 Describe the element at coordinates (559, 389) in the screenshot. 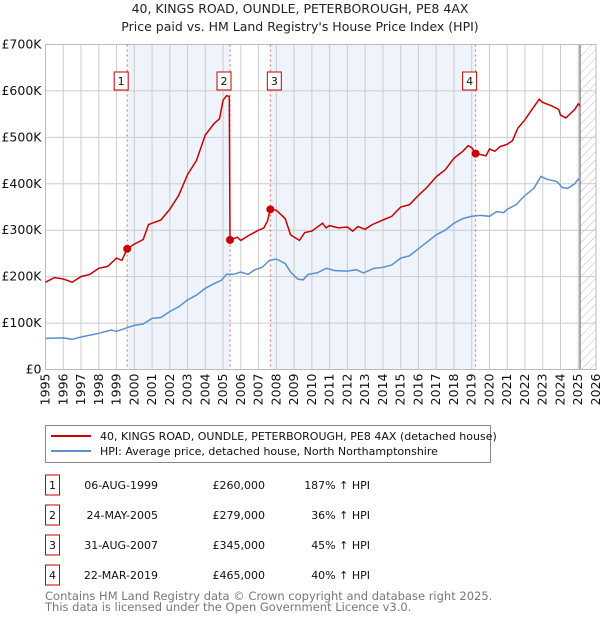

I see `x-tick-label: 2024` at that location.